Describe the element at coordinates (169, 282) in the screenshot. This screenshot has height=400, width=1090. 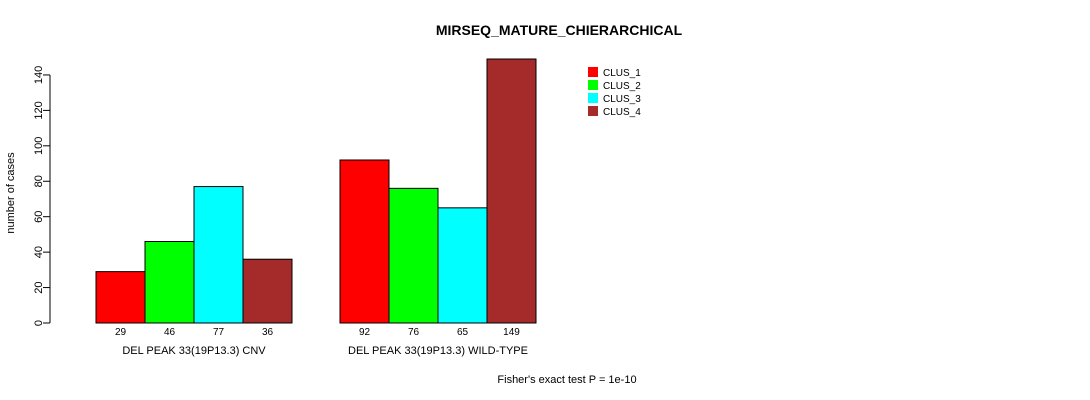
I see `bar-clus-2-cnv` at that location.